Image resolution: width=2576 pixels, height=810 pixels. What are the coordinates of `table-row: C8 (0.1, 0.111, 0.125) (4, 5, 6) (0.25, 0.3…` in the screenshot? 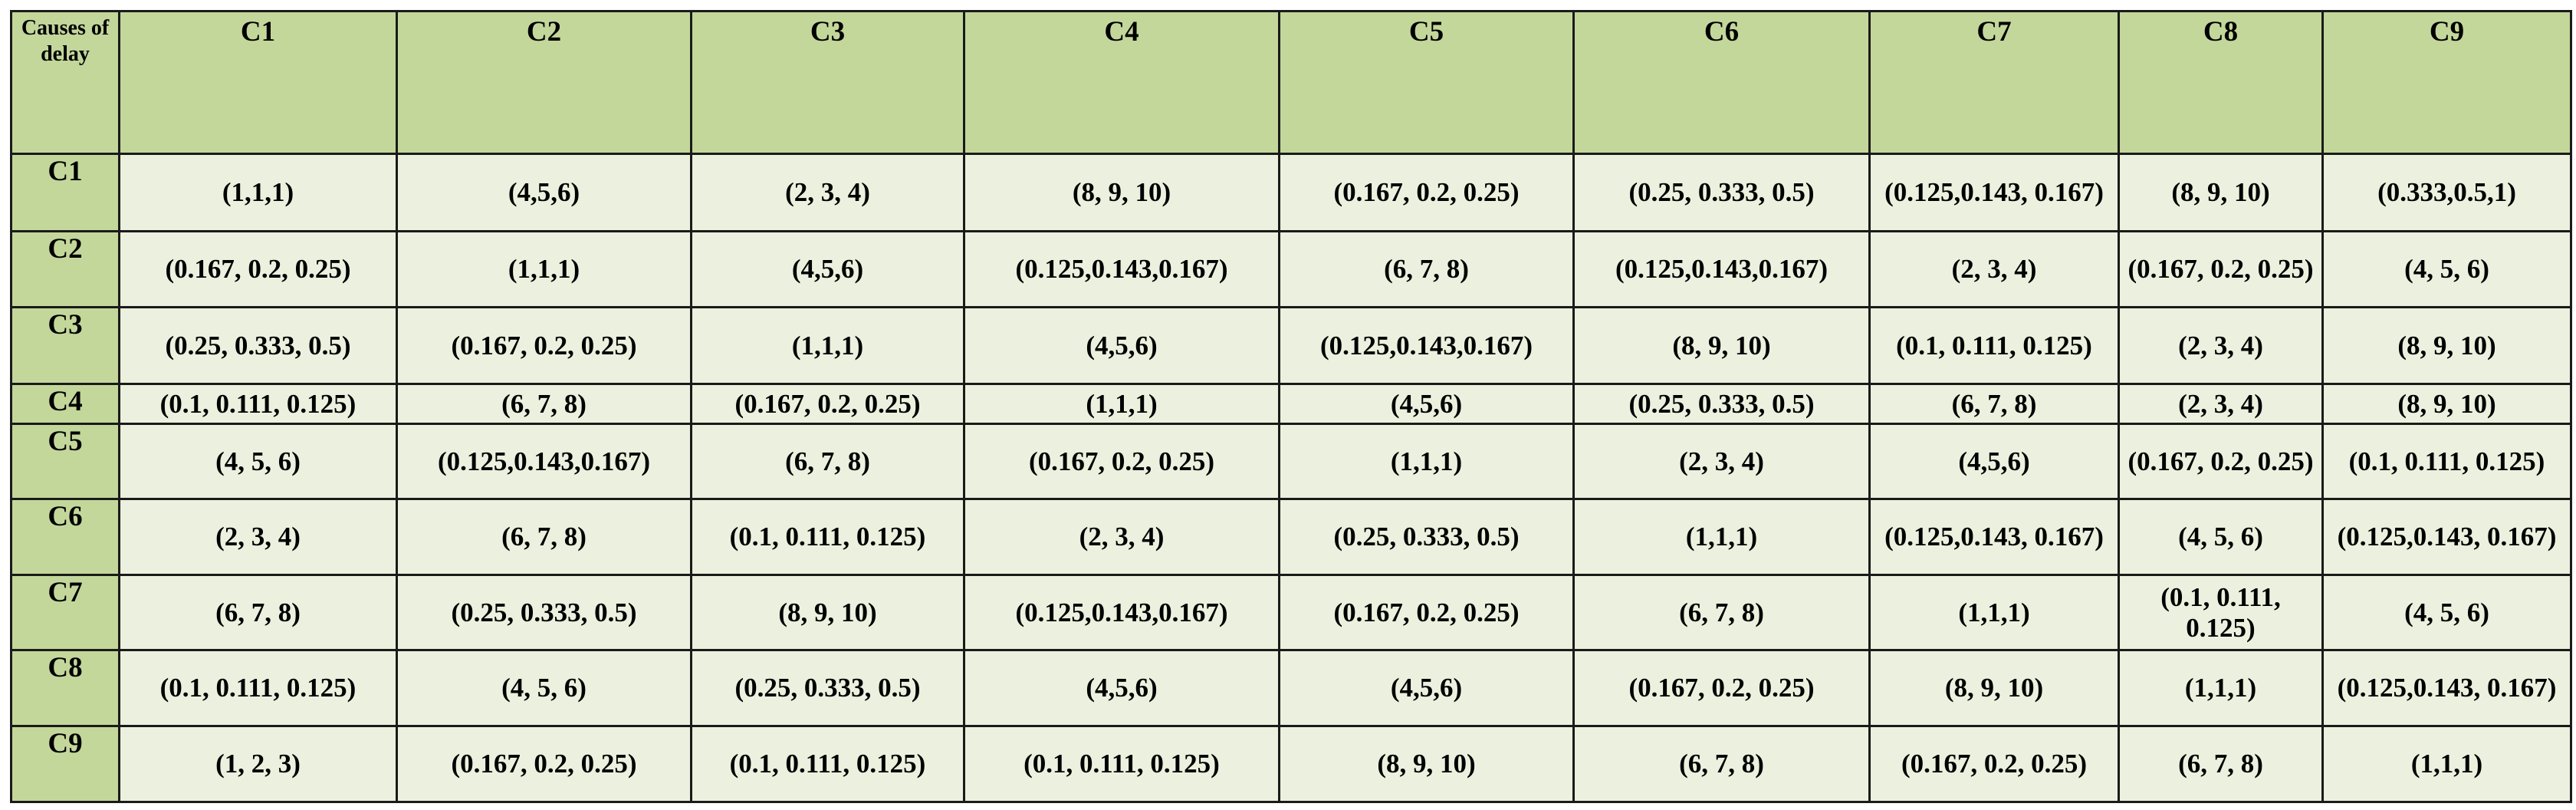 It's located at (1291, 688).